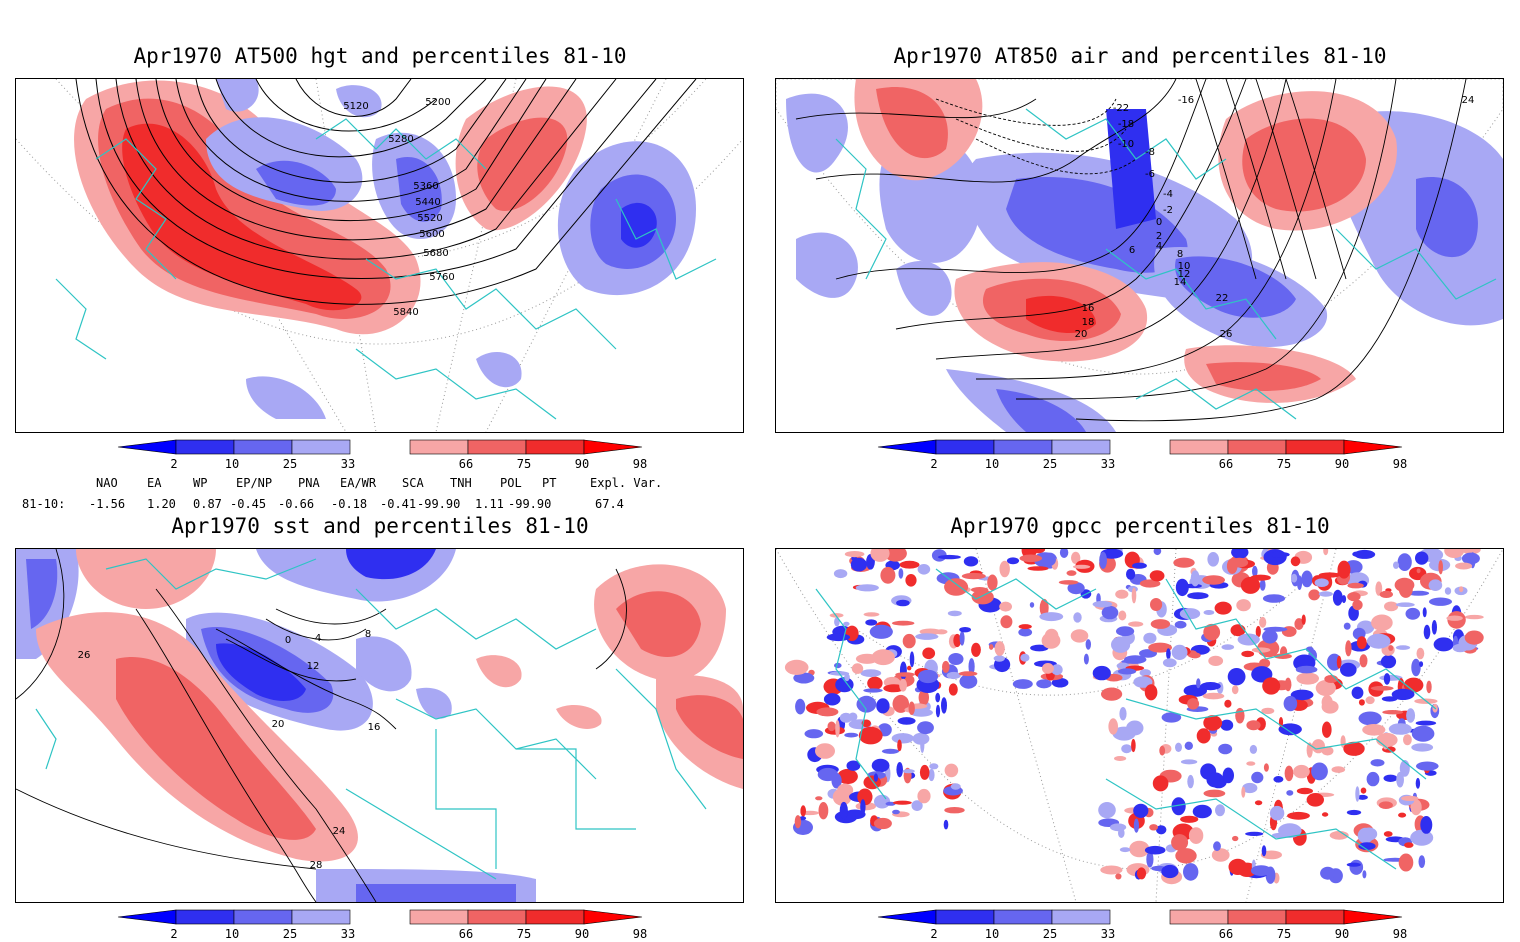  I want to click on index-header: EA/WR, so click(358, 483).